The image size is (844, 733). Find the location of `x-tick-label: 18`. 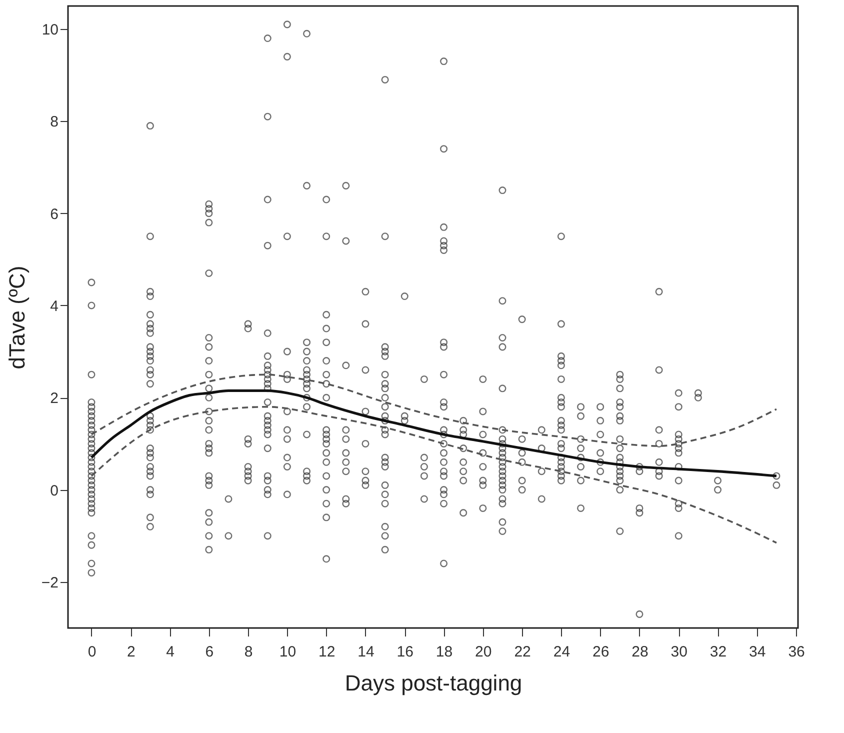

x-tick-label: 18 is located at coordinates (444, 652).